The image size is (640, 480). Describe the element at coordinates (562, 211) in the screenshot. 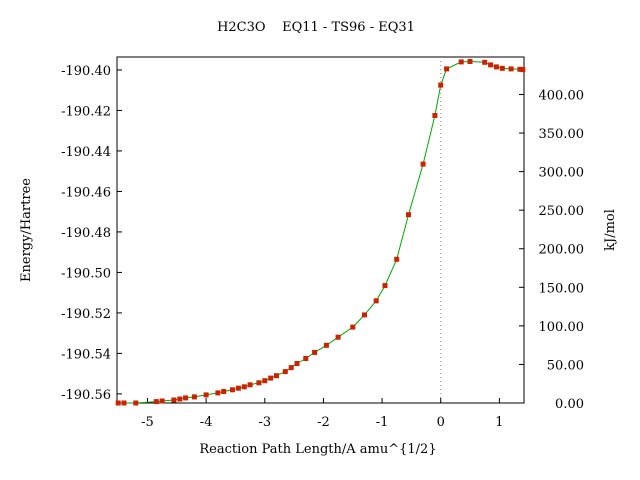

I see `y2-tick-label: 250.00` at that location.